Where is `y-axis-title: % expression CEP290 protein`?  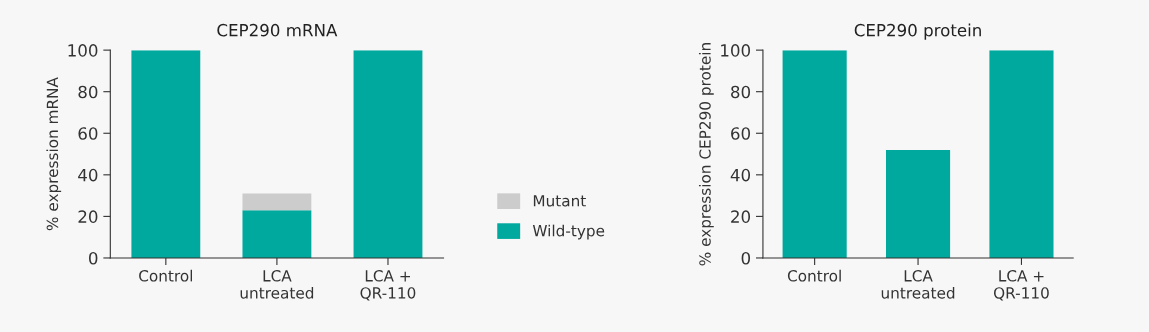
y-axis-title: % expression CEP290 protein is located at coordinates (706, 154).